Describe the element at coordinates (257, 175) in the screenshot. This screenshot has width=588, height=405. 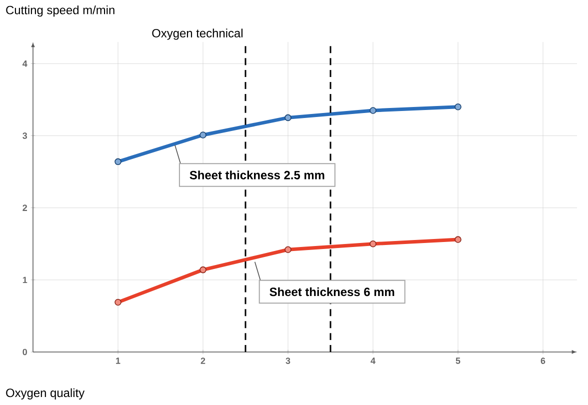
I see `annotation: Sheet thickness 2.5 mm` at that location.